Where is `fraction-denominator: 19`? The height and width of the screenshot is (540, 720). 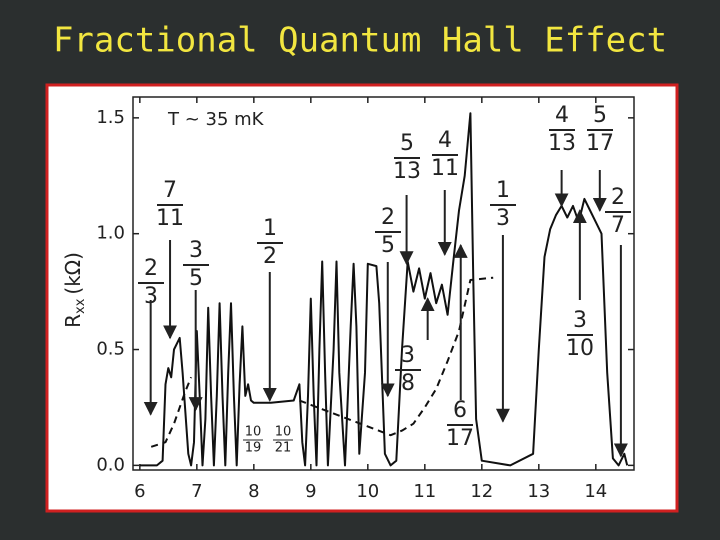 fraction-denominator: 19 is located at coordinates (253, 448).